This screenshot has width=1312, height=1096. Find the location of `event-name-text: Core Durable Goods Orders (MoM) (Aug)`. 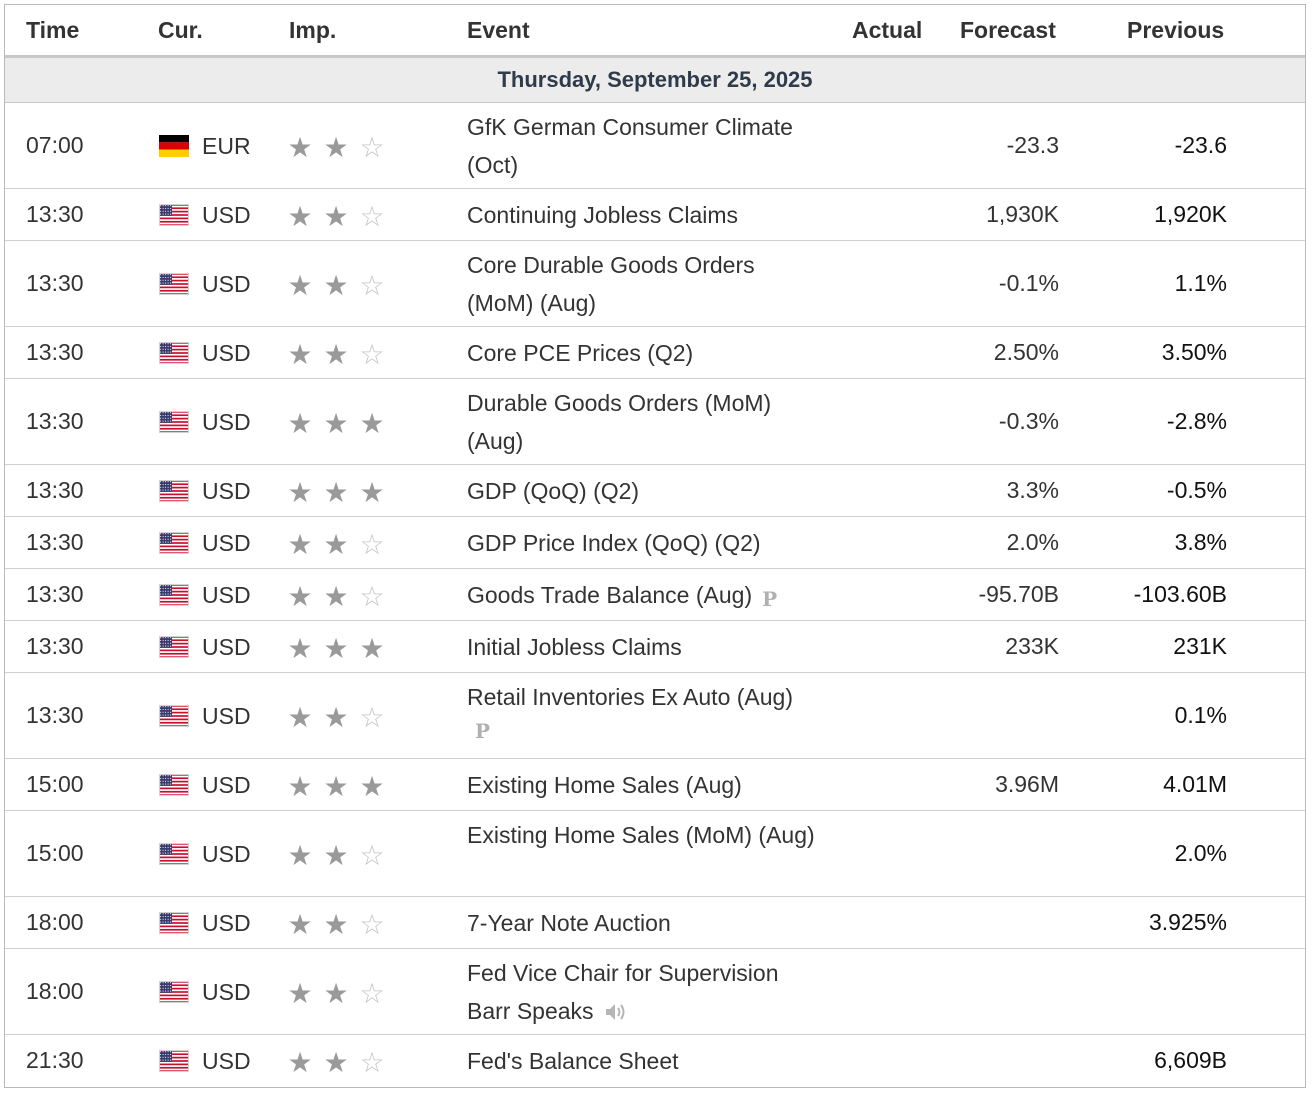

event-name-text: Core Durable Goods Orders (MoM) (Aug) is located at coordinates (611, 284).